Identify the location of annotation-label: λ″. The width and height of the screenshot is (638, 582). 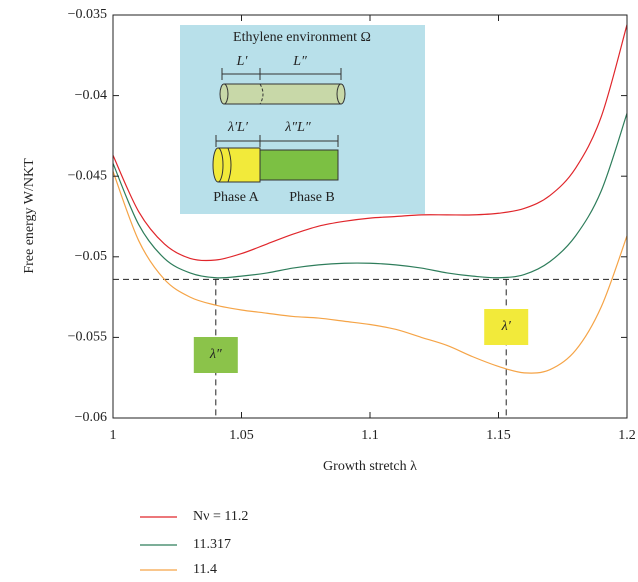
(215, 354).